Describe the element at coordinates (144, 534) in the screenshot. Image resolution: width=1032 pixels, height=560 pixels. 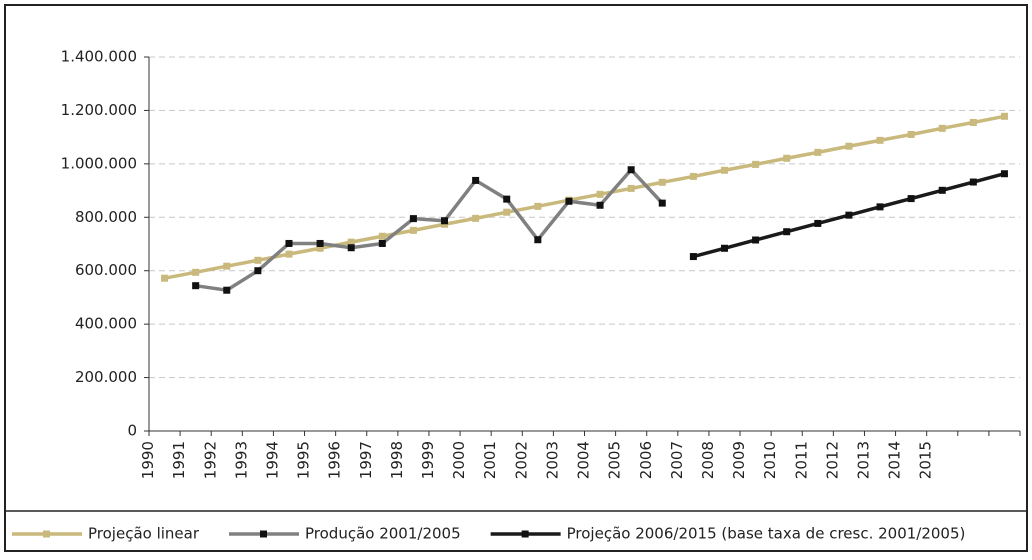
I see `legend-label: Projeção linear` at that location.